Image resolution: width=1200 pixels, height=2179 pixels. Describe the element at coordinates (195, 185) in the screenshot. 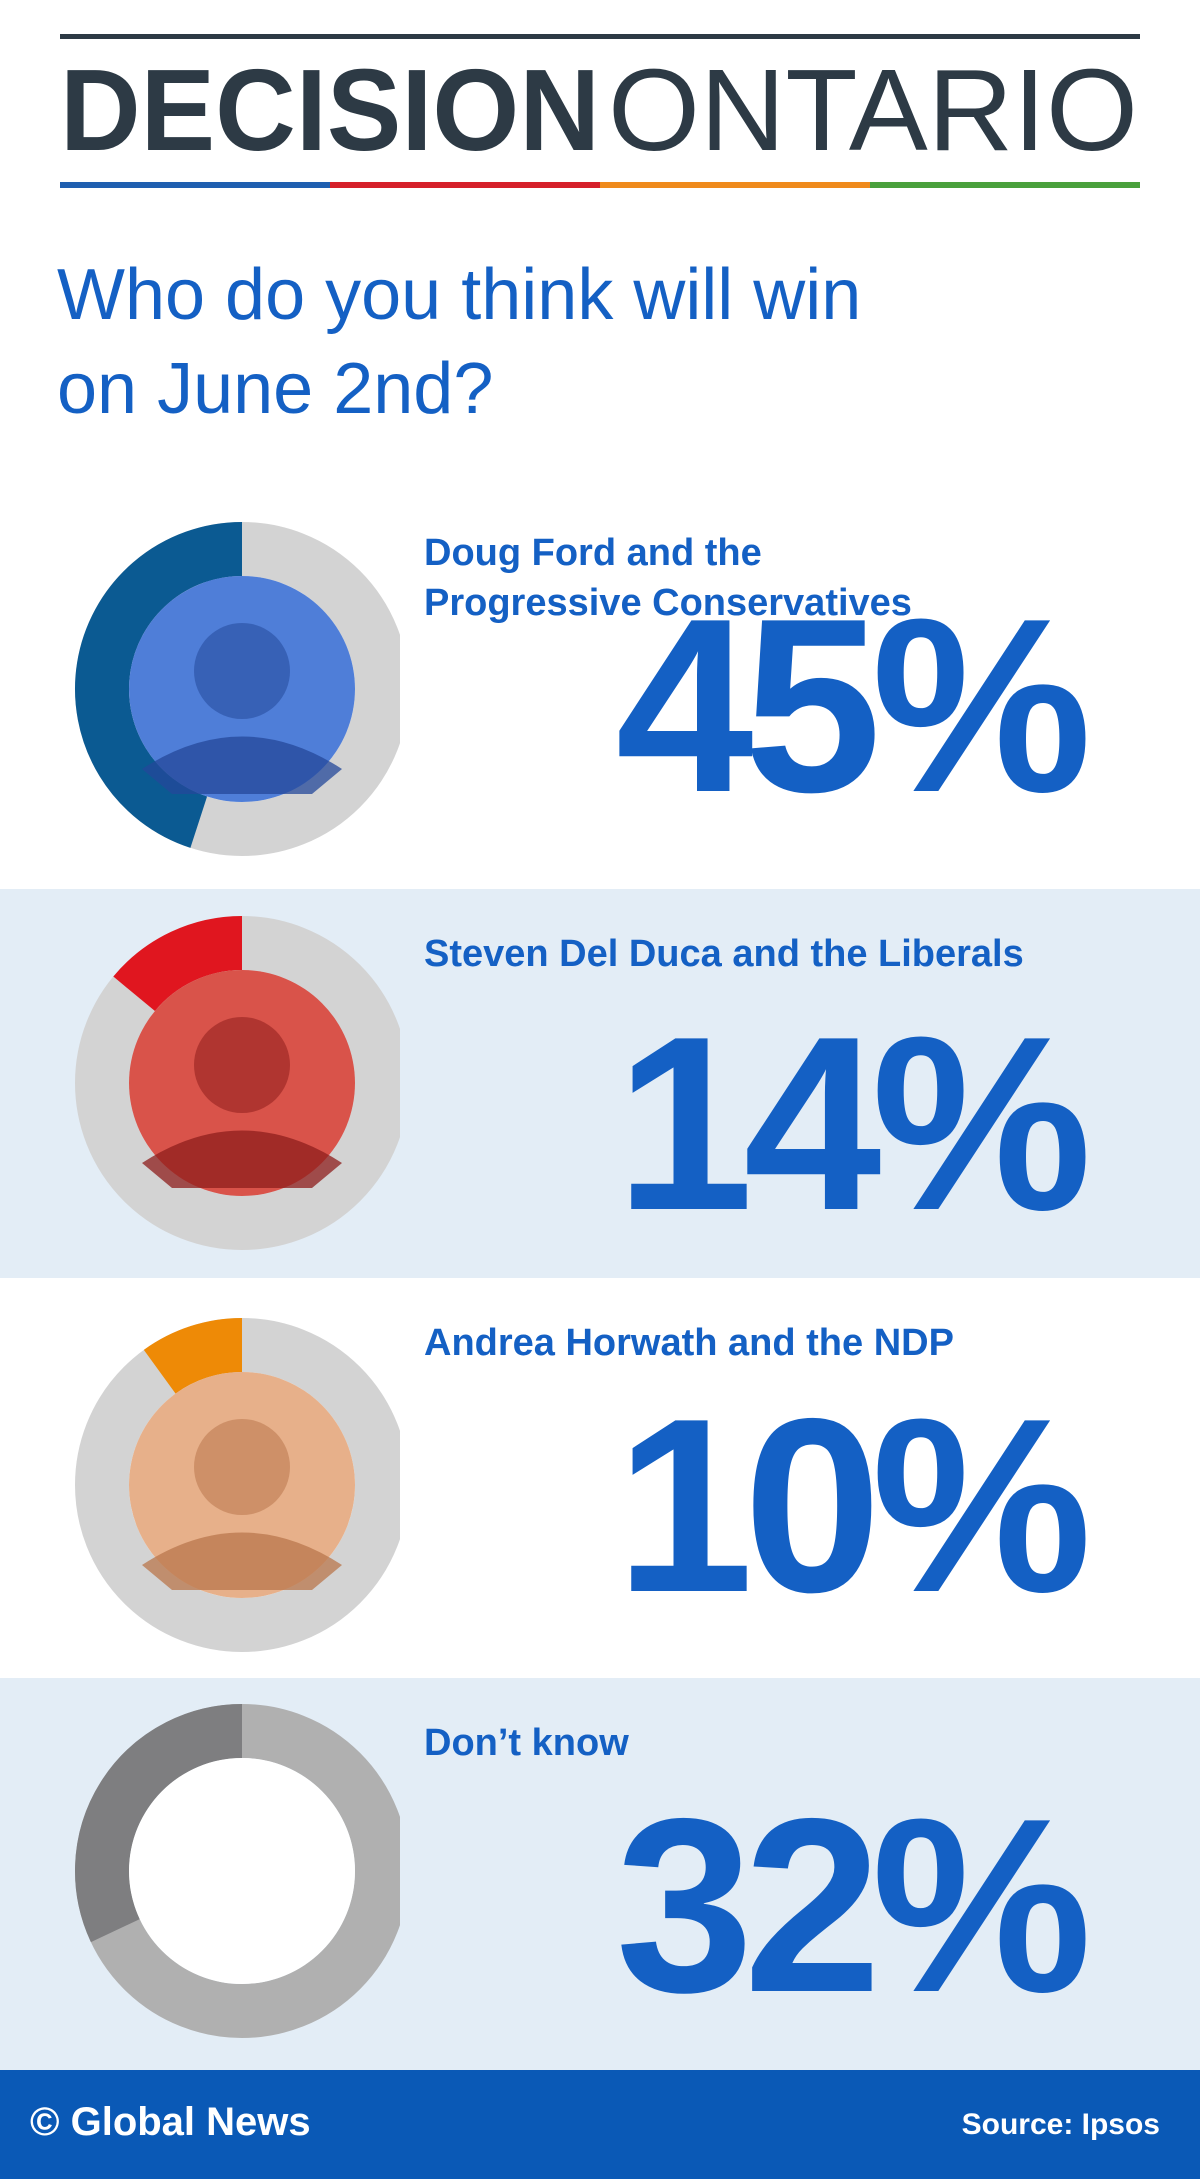

I see `rule-blue` at that location.